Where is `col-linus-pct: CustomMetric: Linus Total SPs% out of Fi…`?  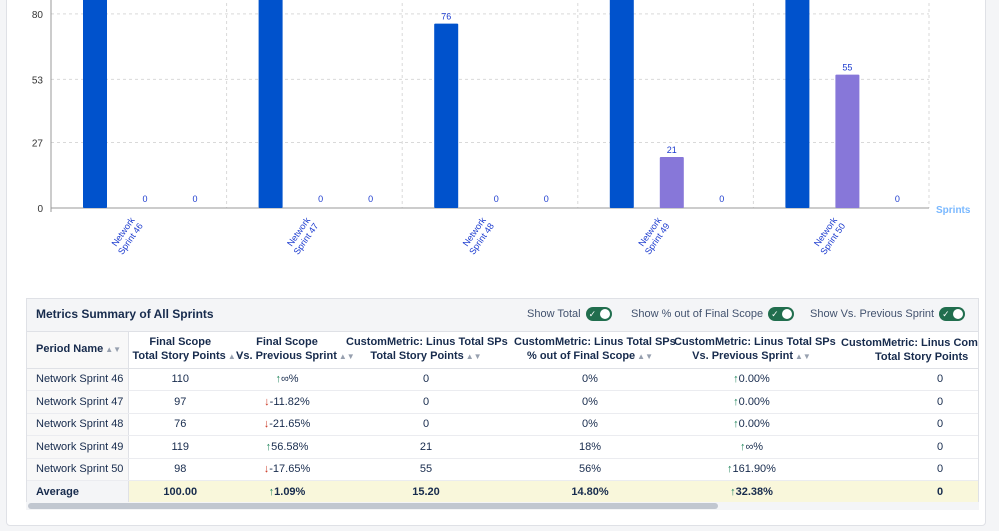 col-linus-pct: CustomMetric: Linus Total SPs% out of Fi… is located at coordinates (593, 350).